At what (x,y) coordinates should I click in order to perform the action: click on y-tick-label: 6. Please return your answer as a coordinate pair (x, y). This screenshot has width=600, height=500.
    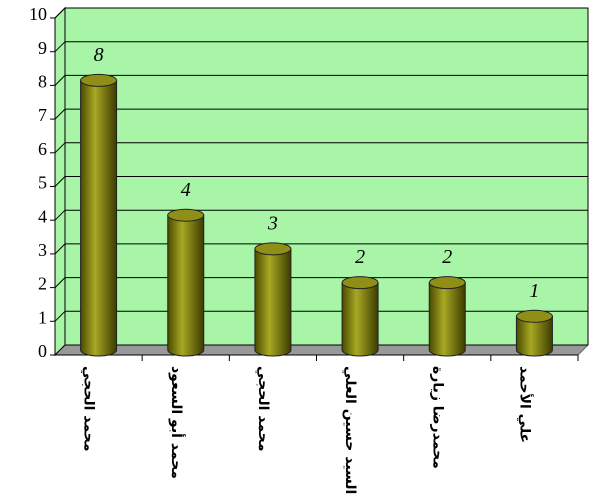
    Looking at the image, I should click on (42, 149).